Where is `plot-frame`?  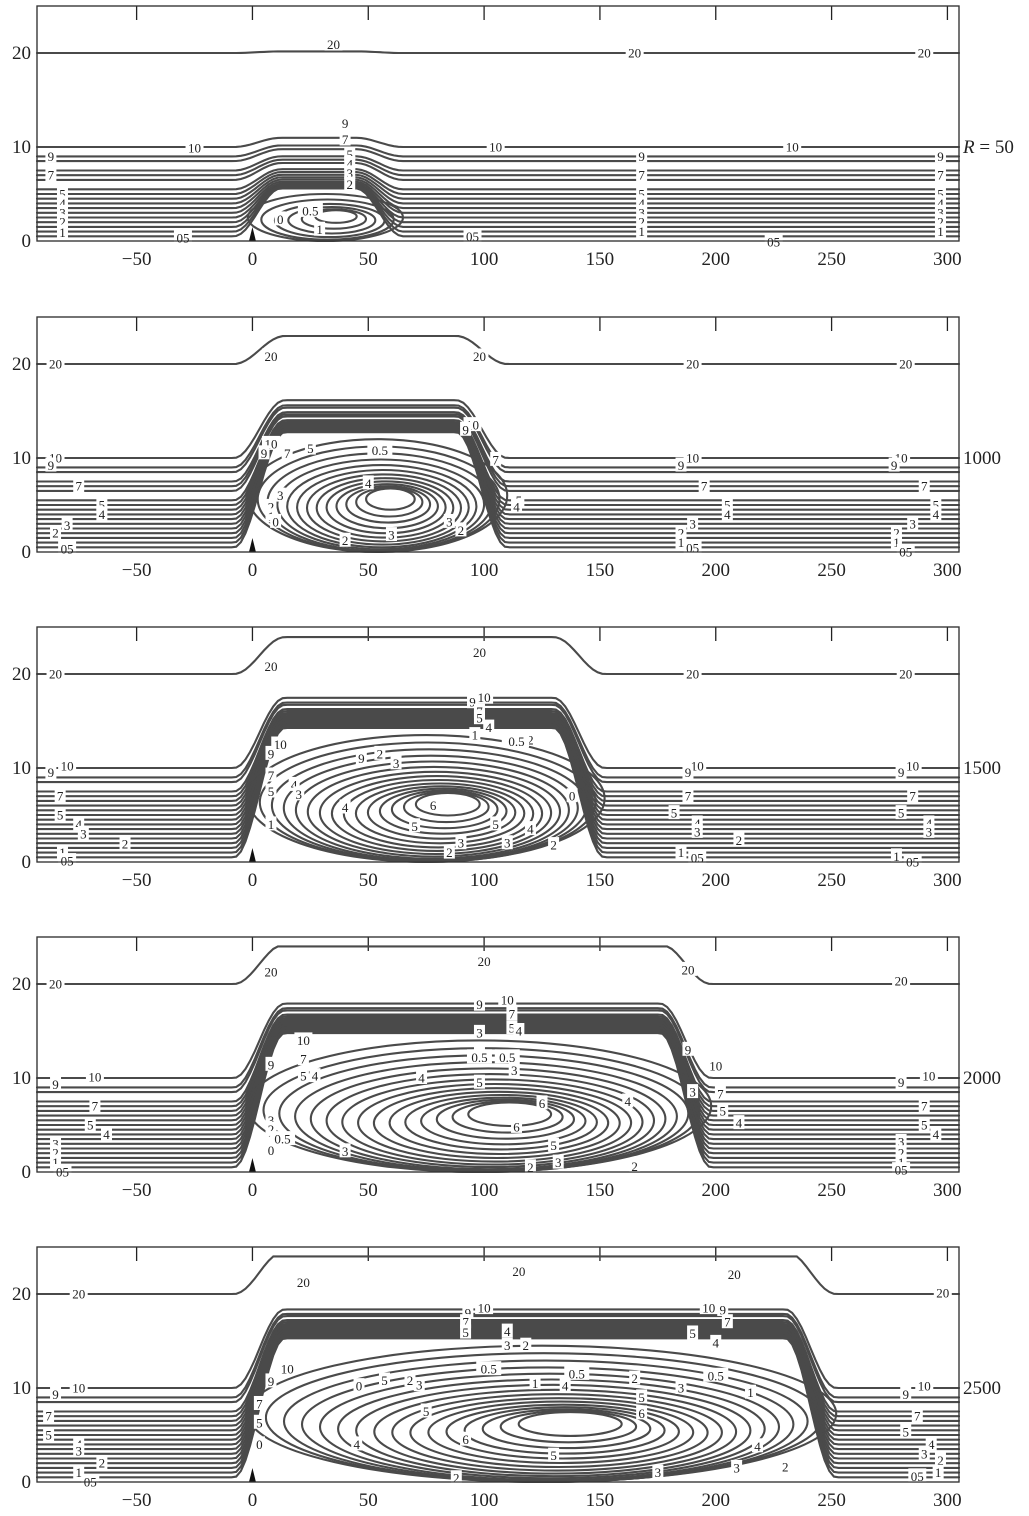 plot-frame is located at coordinates (498, 123).